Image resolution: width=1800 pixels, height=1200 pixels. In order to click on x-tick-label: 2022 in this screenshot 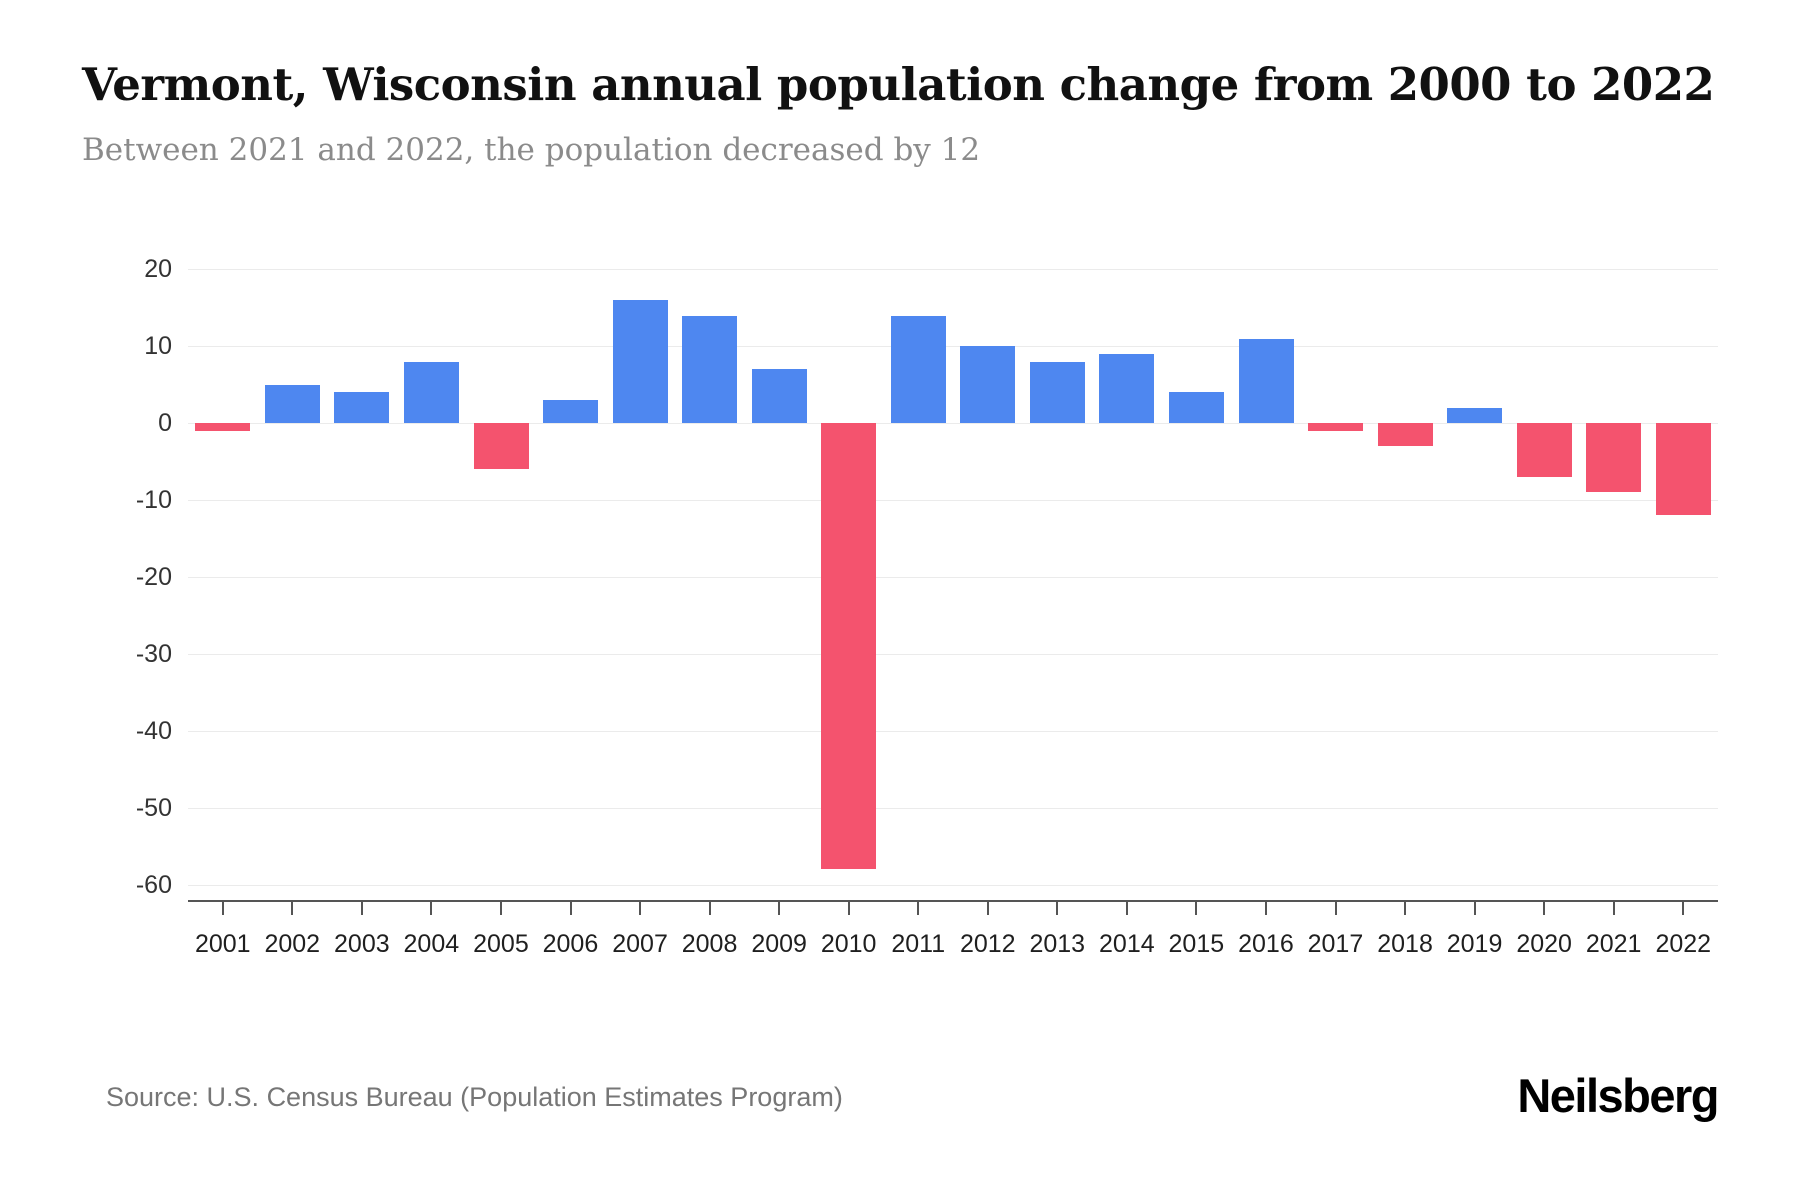, I will do `click(1683, 944)`.